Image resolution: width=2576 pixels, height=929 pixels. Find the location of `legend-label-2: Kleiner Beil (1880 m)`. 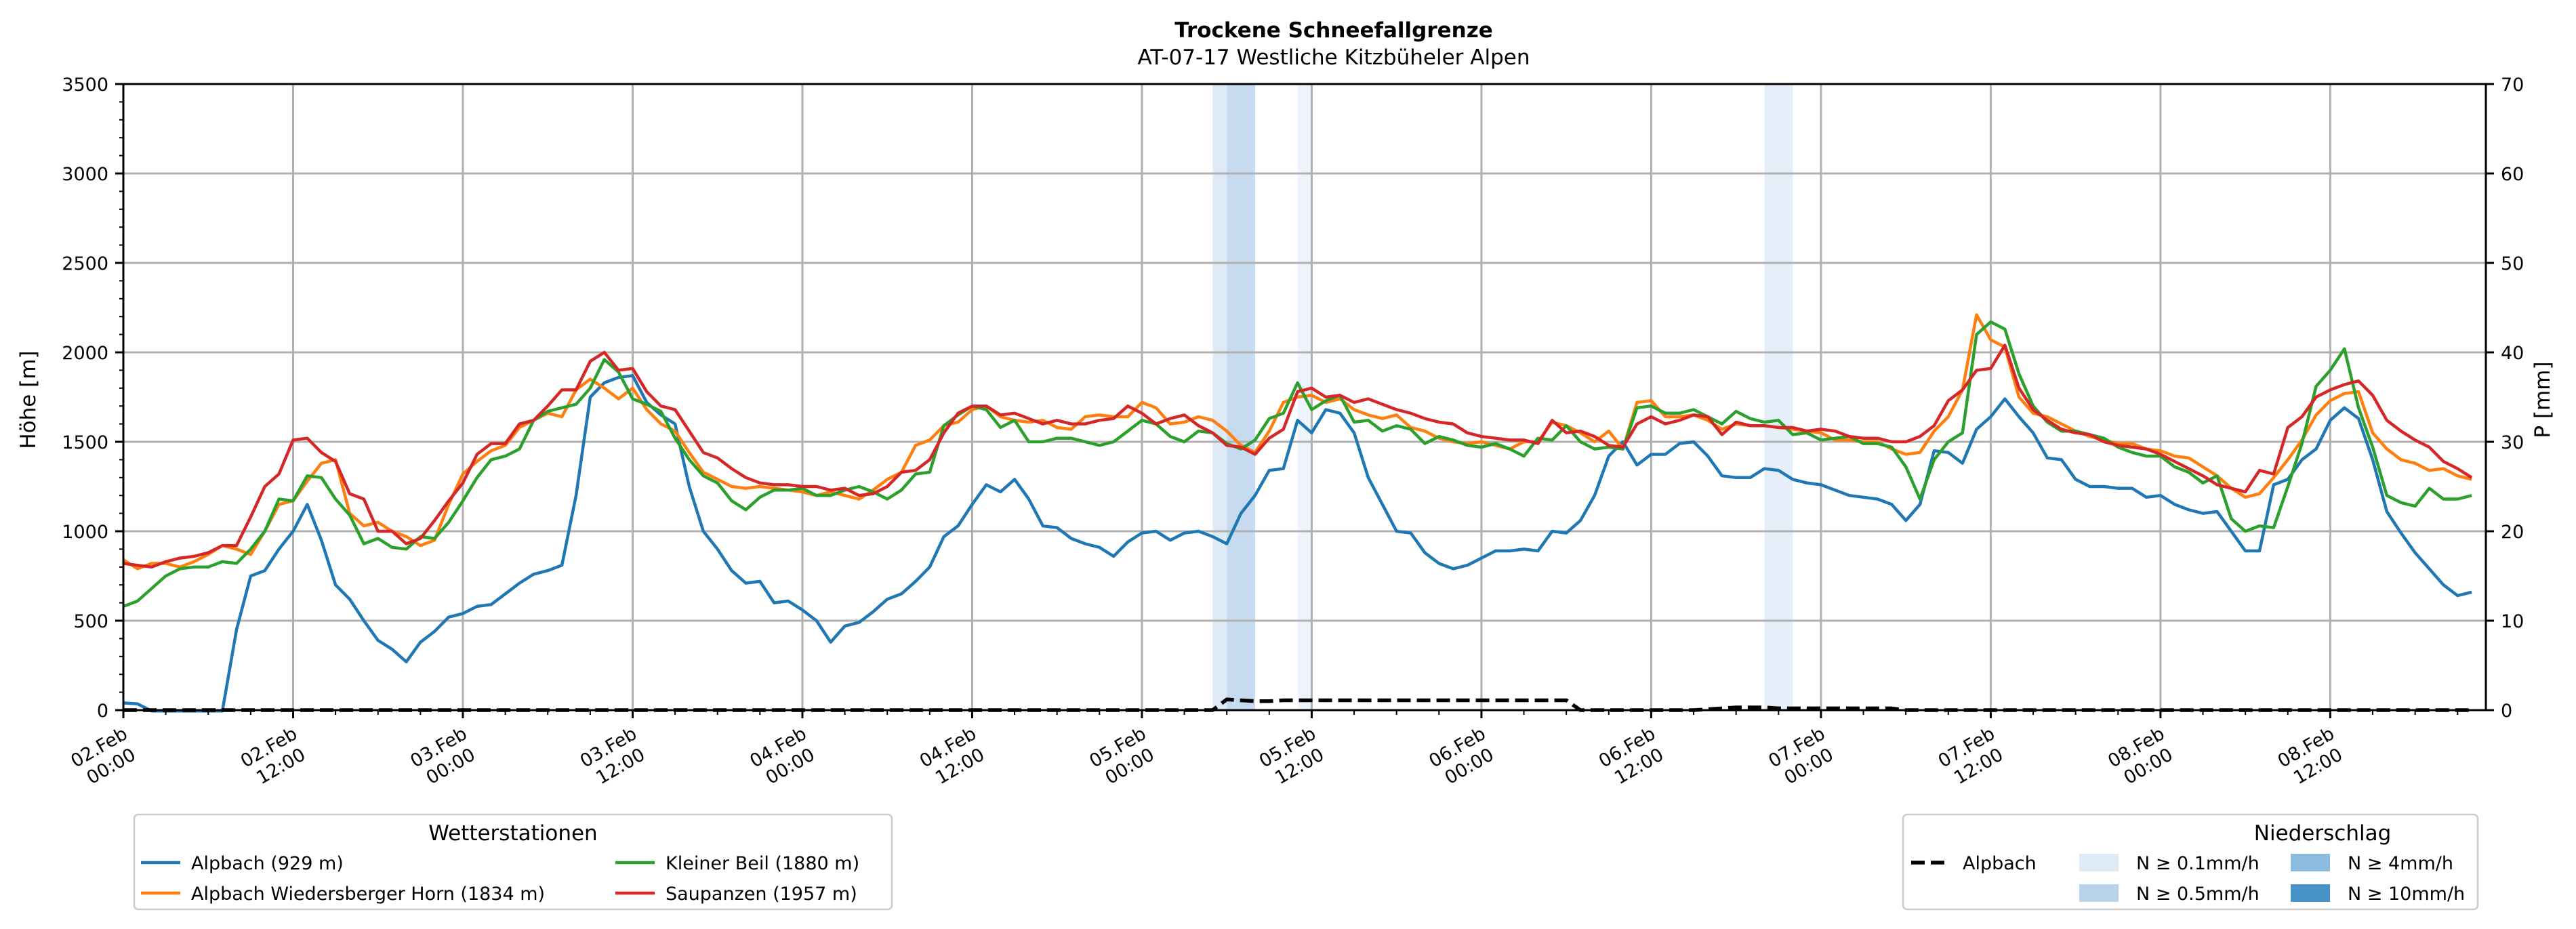

legend-label-2: Kleiner Beil (1880 m) is located at coordinates (762, 863).